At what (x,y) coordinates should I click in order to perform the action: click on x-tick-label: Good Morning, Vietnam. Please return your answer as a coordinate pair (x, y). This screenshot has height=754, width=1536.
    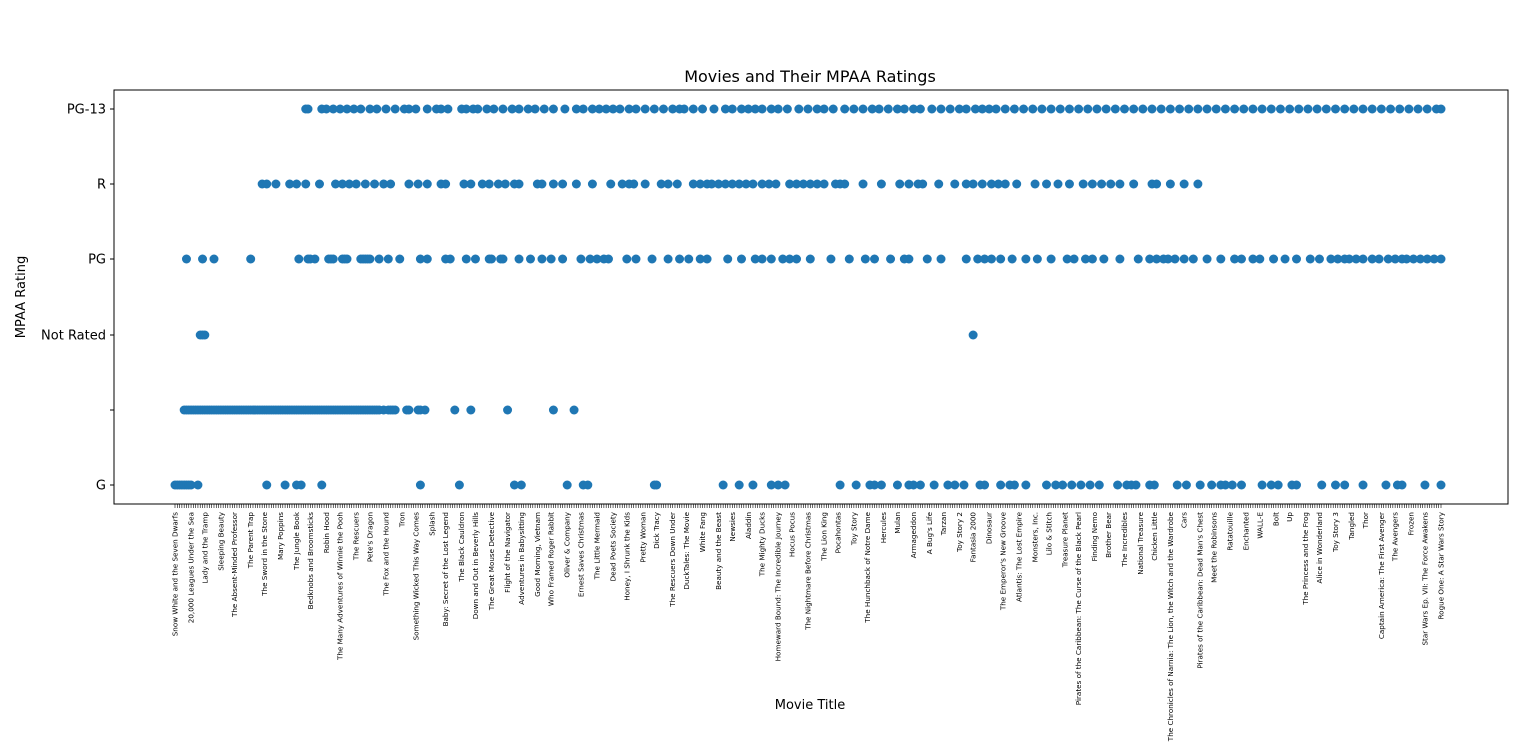
    Looking at the image, I should click on (537, 554).